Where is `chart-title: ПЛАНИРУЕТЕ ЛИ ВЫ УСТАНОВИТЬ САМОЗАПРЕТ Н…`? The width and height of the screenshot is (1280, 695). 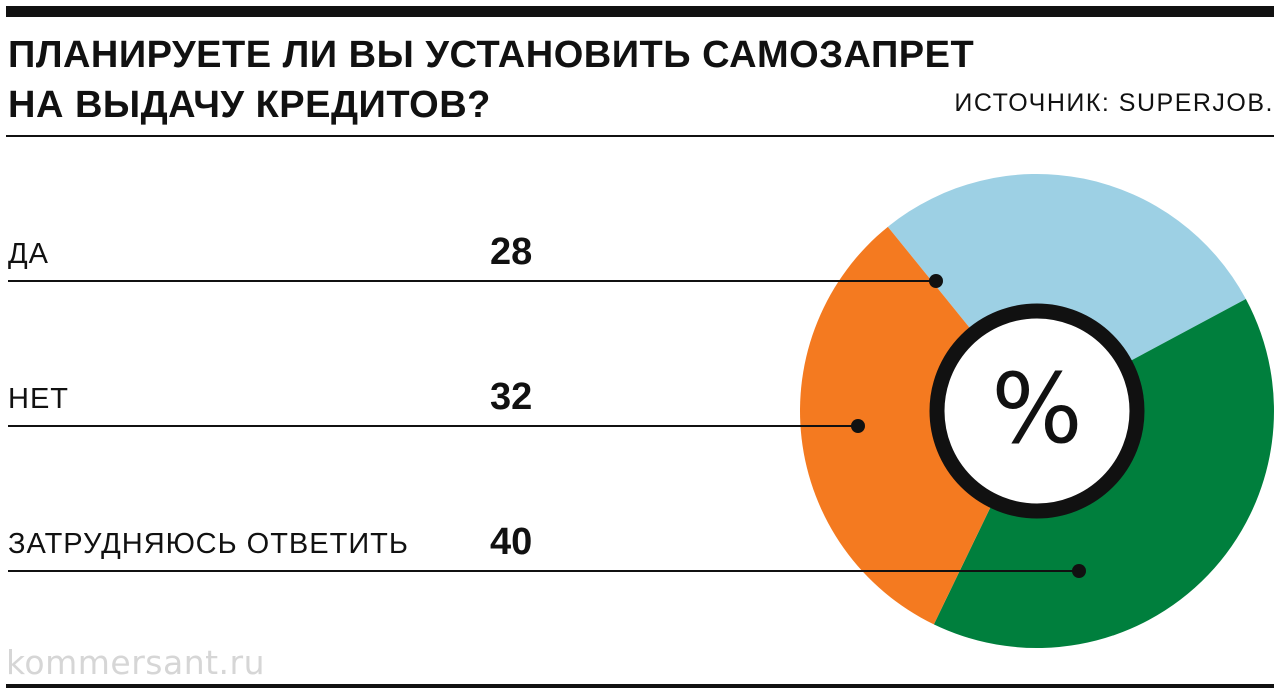
chart-title: ПЛАНИРУЕТЕ ЛИ ВЫ УСТАНОВИТЬ САМОЗАПРЕТ Н… is located at coordinates (538, 80).